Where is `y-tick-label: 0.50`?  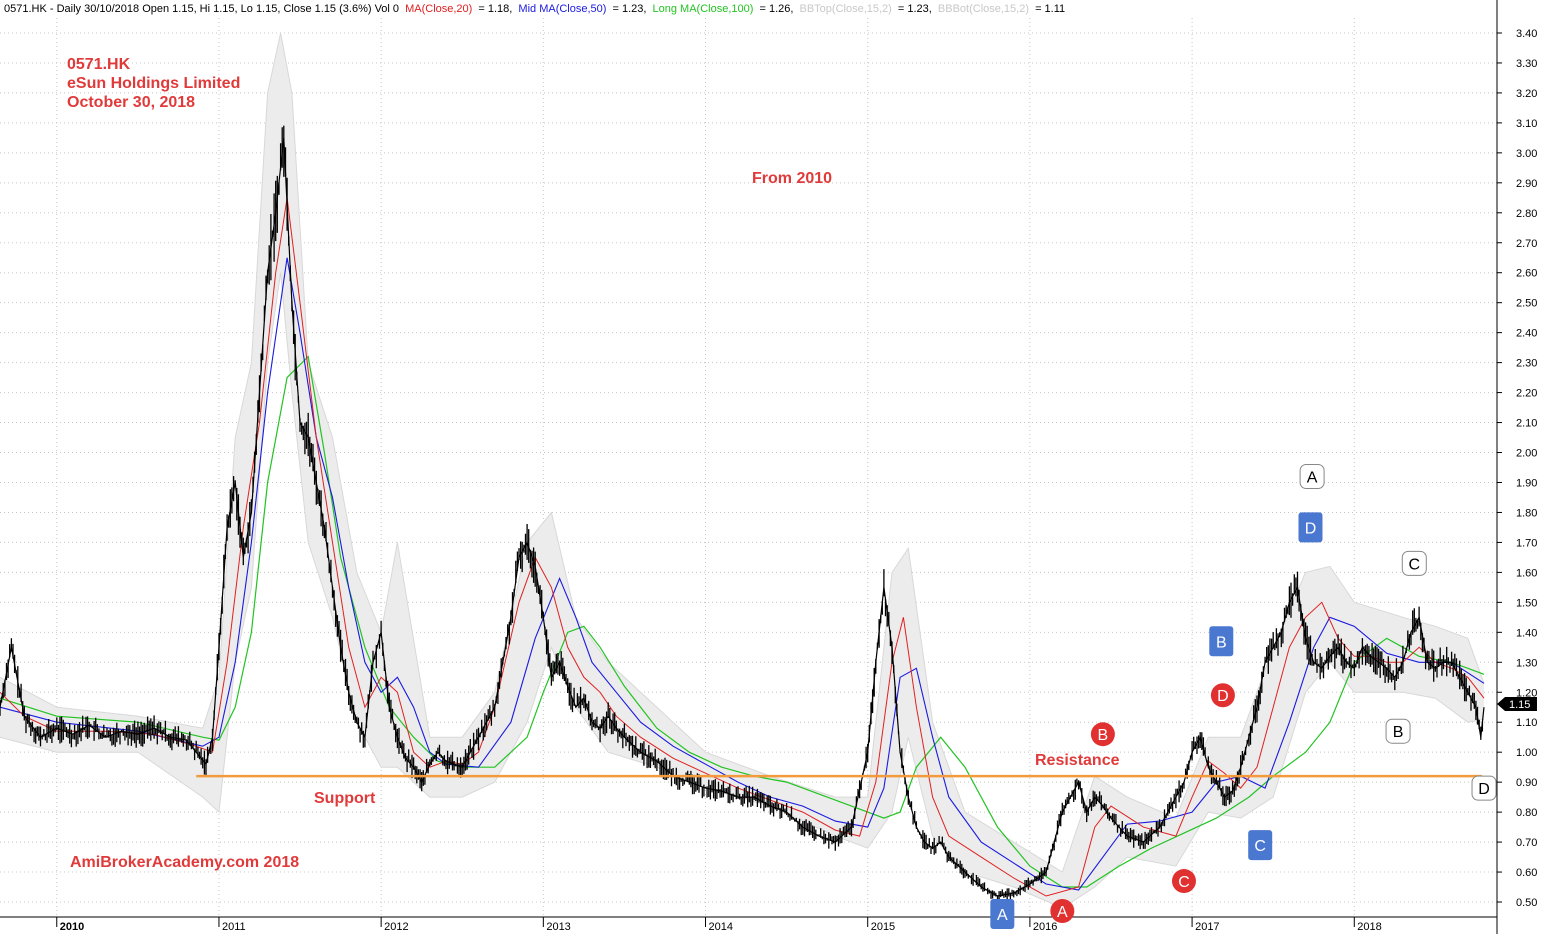
y-tick-label: 0.50 is located at coordinates (1526, 903).